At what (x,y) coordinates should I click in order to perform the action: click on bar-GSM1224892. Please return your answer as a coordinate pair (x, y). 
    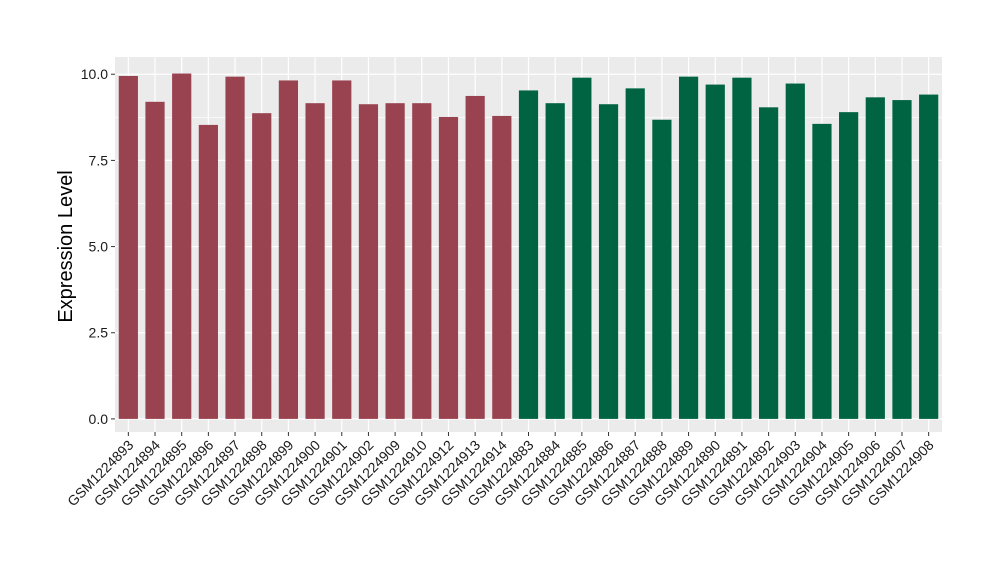
    Looking at the image, I should click on (768, 263).